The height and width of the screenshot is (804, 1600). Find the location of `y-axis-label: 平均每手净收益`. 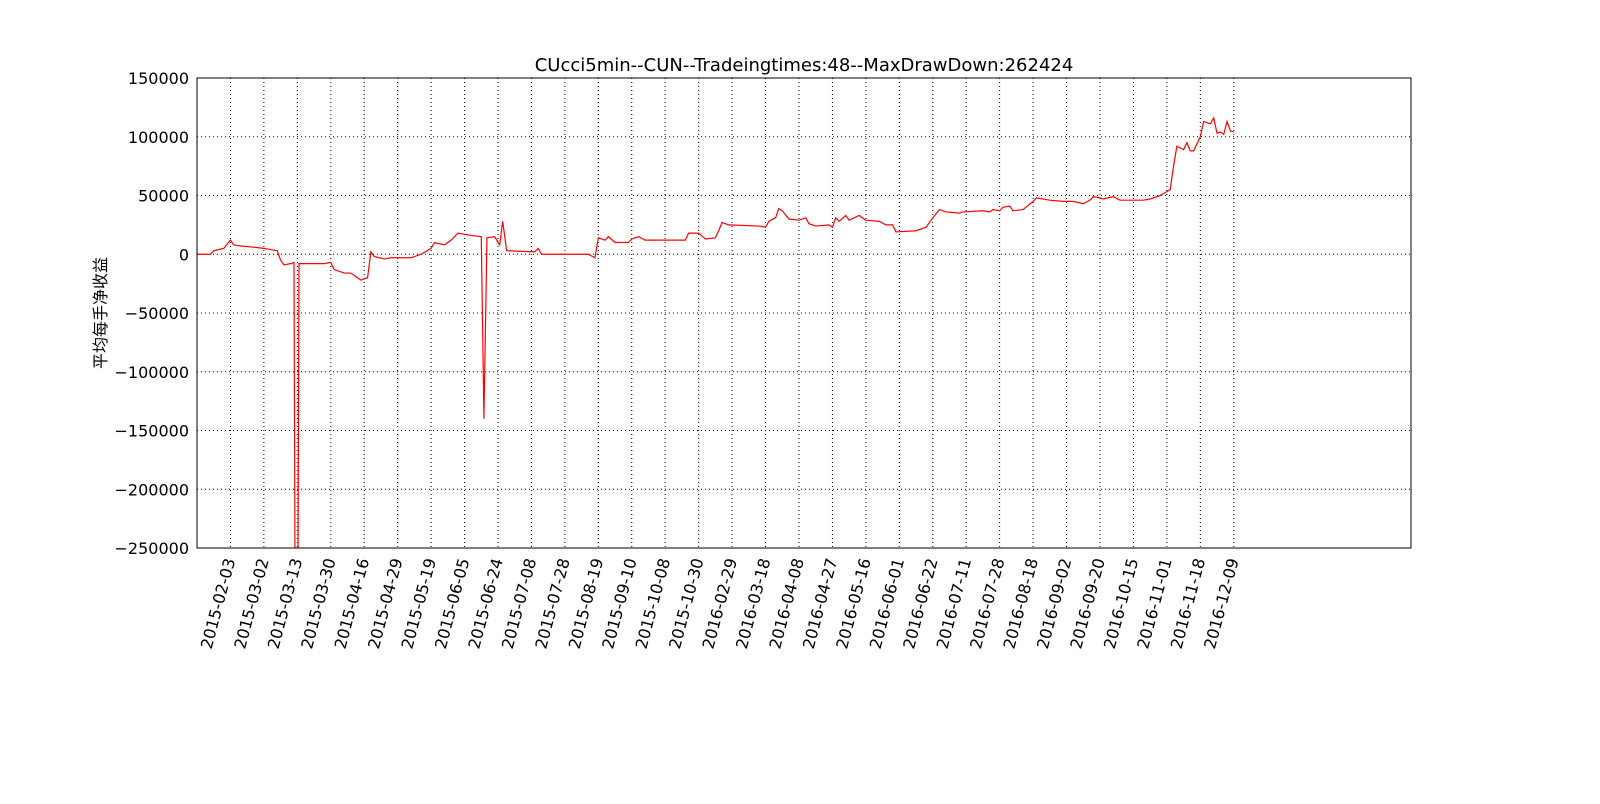

y-axis-label: 平均每手净收益 is located at coordinates (100, 313).